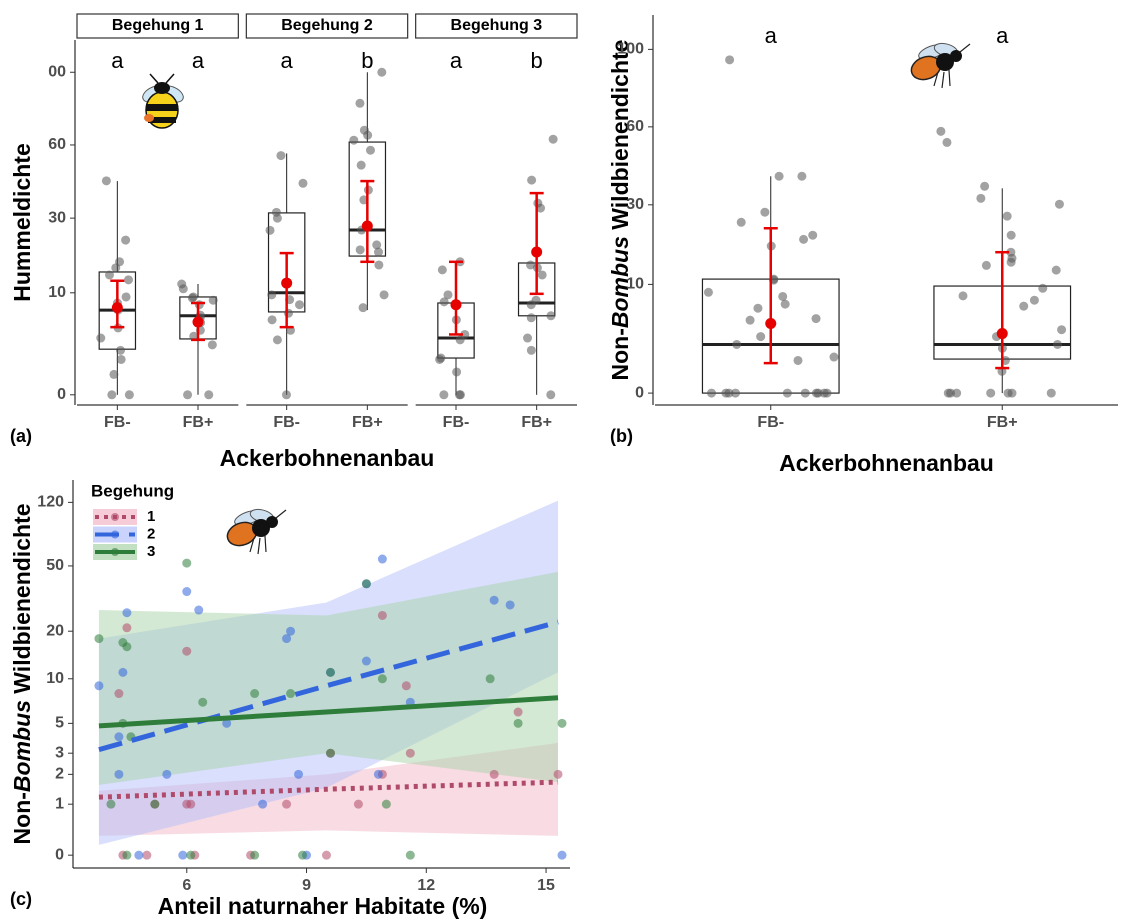 This screenshot has height=922, width=1148. What do you see at coordinates (621, 436) in the screenshot?
I see `panel-label: (b)` at bounding box center [621, 436].